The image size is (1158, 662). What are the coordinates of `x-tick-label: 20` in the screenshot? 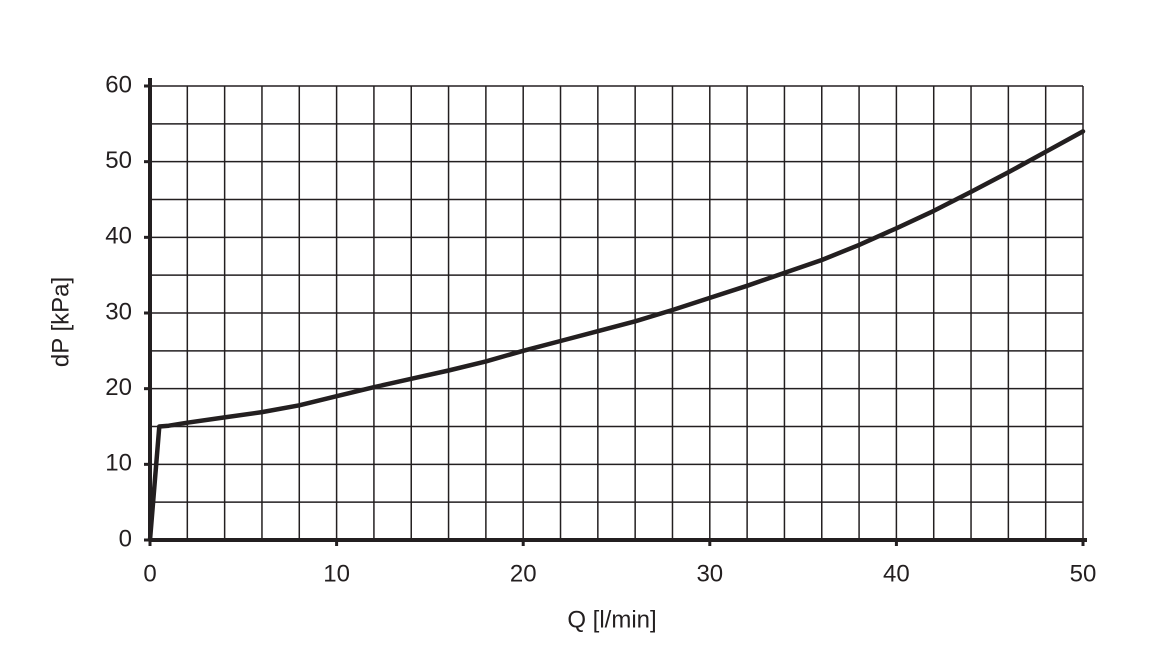 It's located at (523, 573).